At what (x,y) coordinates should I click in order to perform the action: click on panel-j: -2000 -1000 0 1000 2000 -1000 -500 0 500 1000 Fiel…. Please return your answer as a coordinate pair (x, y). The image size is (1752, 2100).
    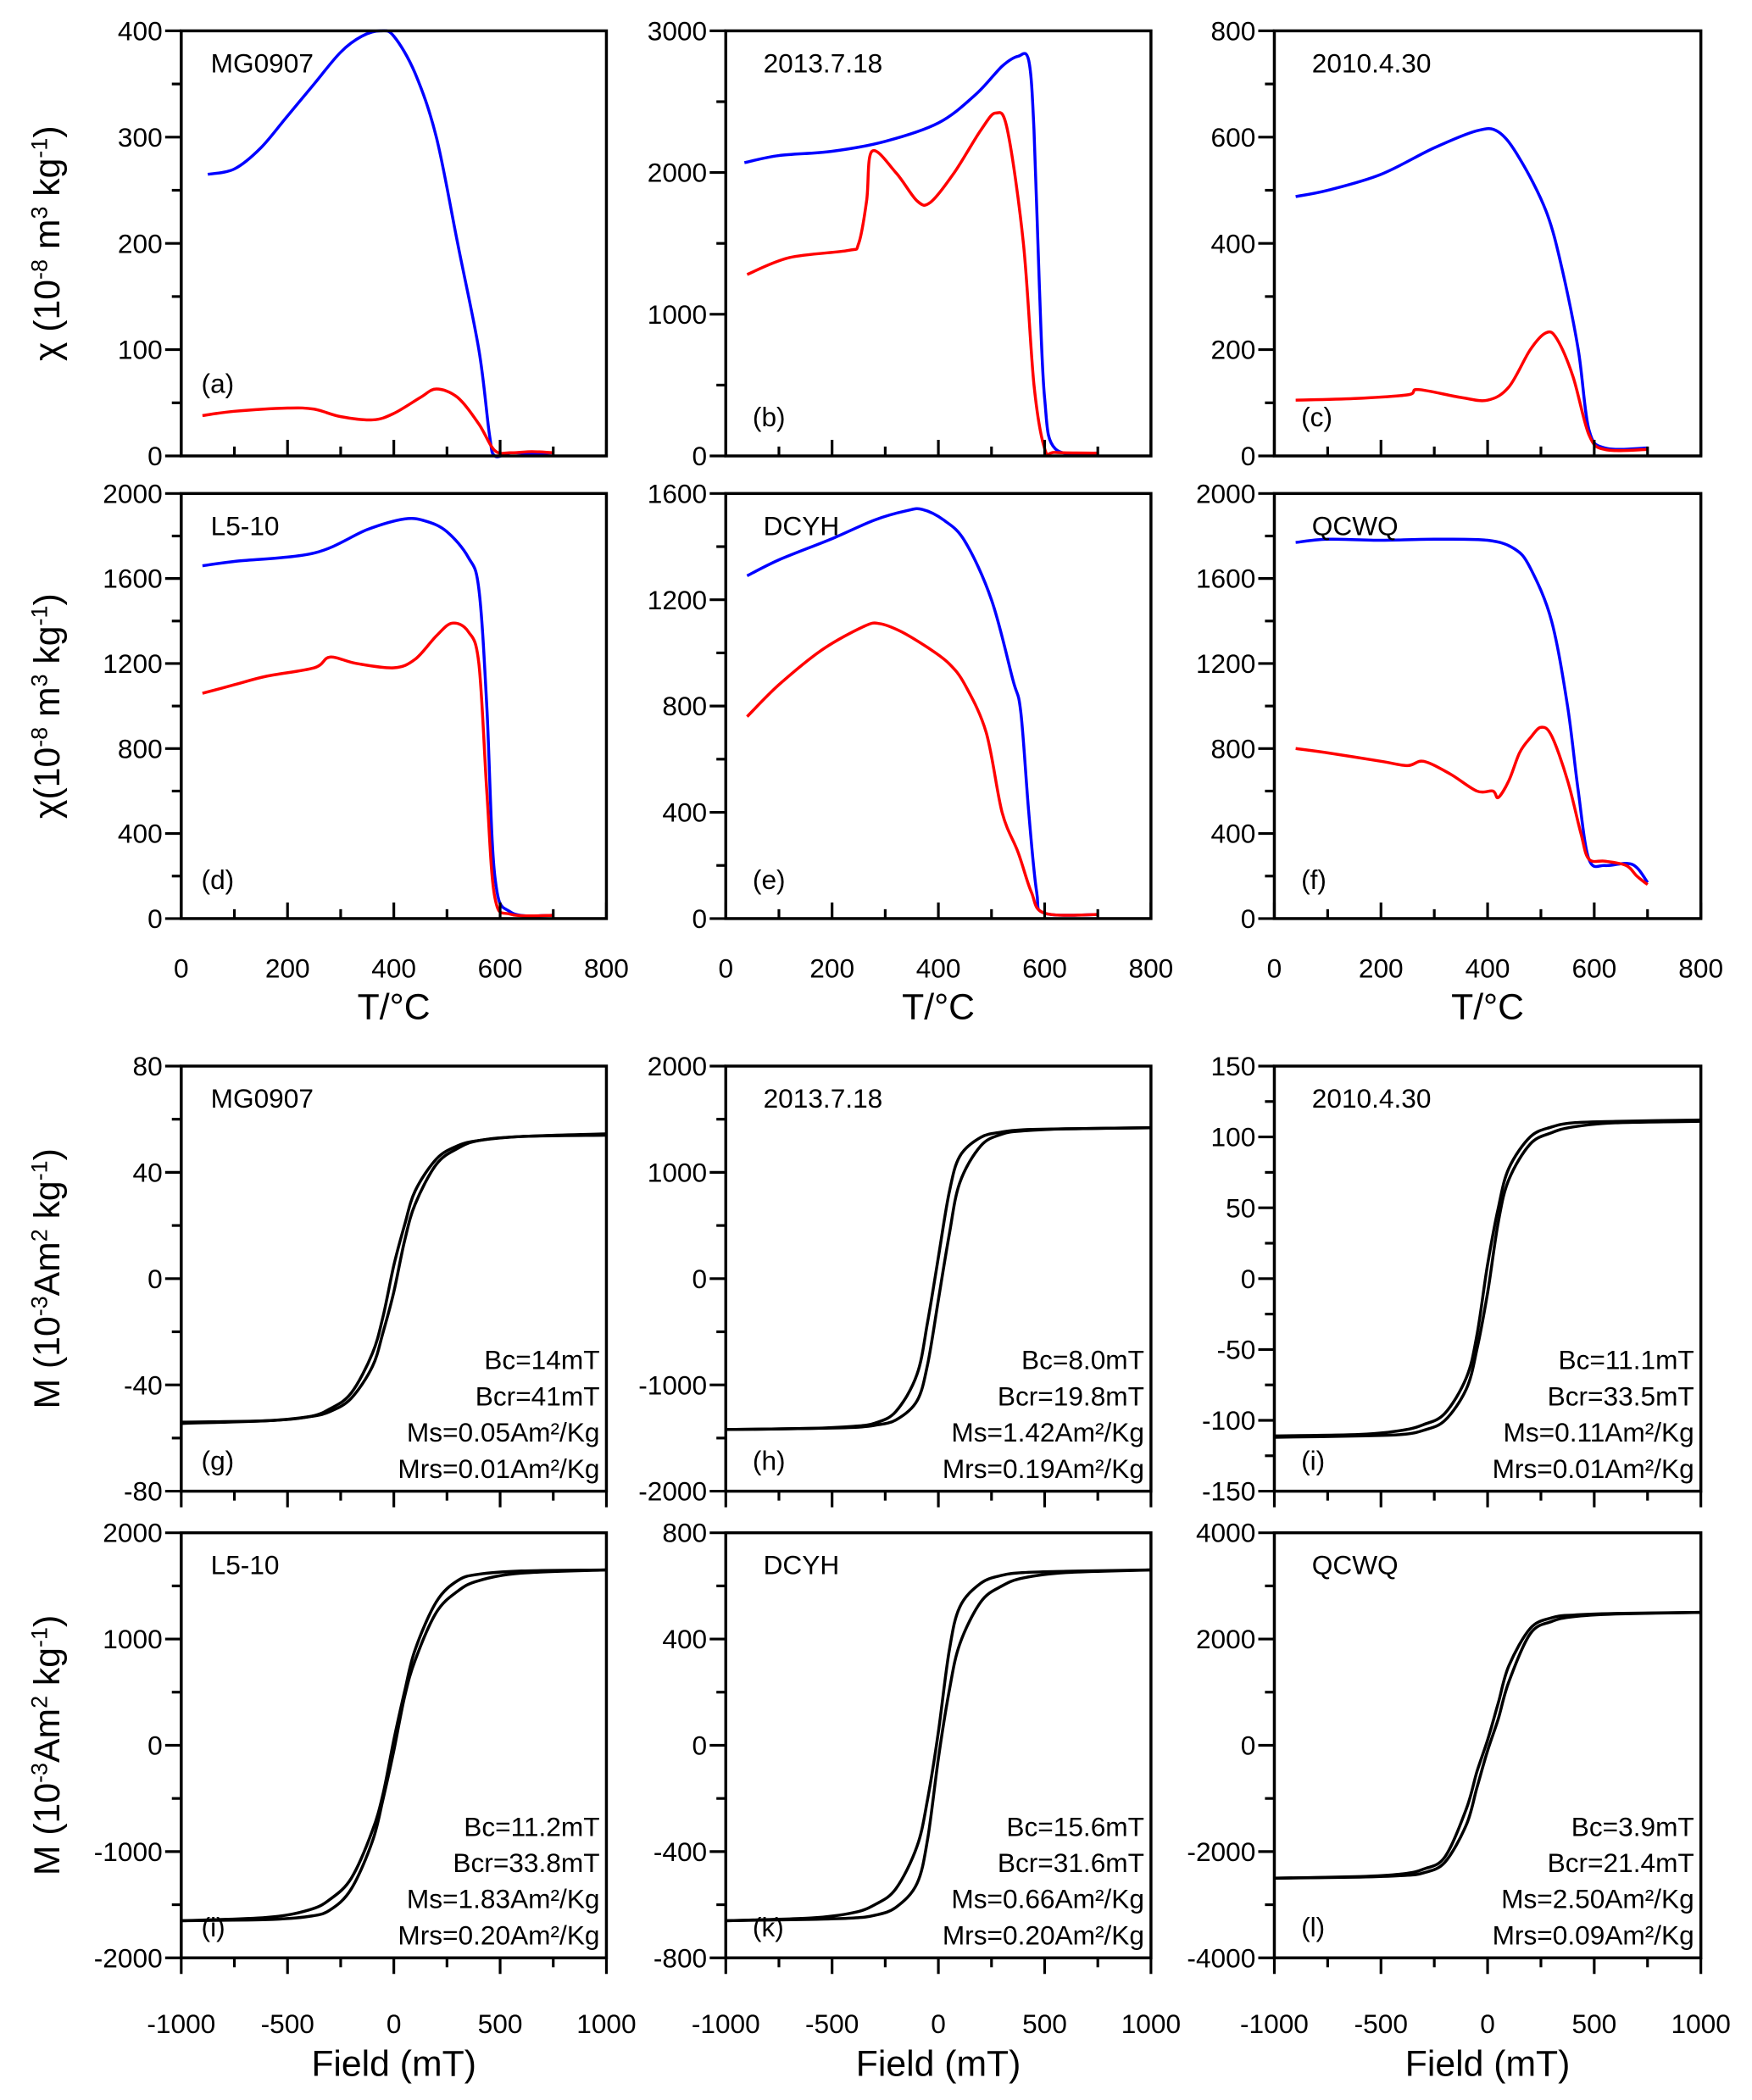
    Looking at the image, I should click on (332, 1801).